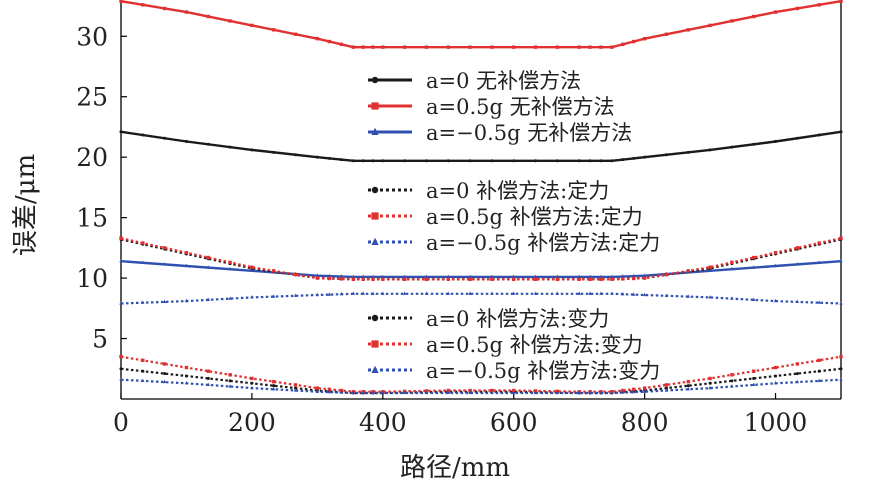 This screenshot has width=882, height=492. What do you see at coordinates (534, 217) in the screenshot?
I see `legend-label: a=0.5g 补偿方法:定力` at bounding box center [534, 217].